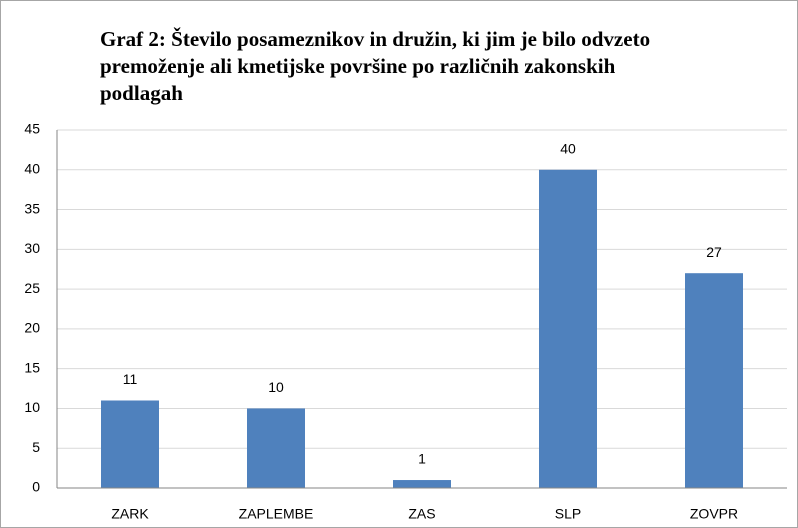 The image size is (798, 528). I want to click on data-label: 40, so click(568, 148).